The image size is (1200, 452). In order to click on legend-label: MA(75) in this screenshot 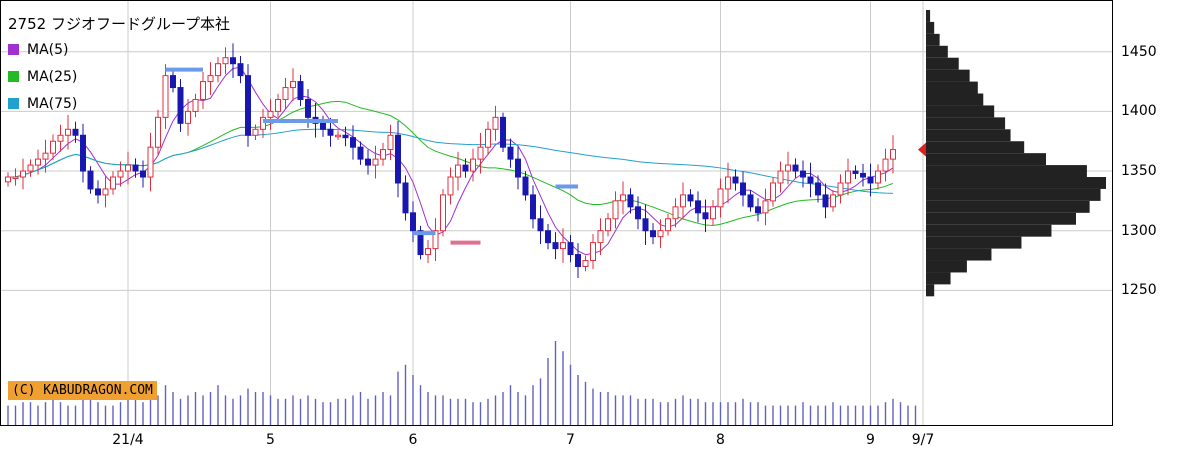, I will do `click(52, 103)`.